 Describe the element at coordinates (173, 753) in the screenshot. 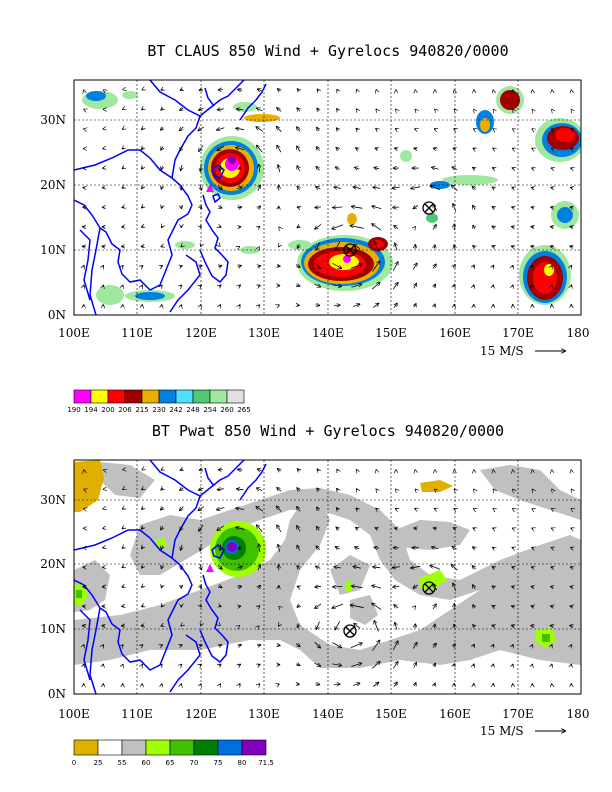

I see `panel2-colorbar: 0 25 55 60 65 70 75 80 71.5` at that location.